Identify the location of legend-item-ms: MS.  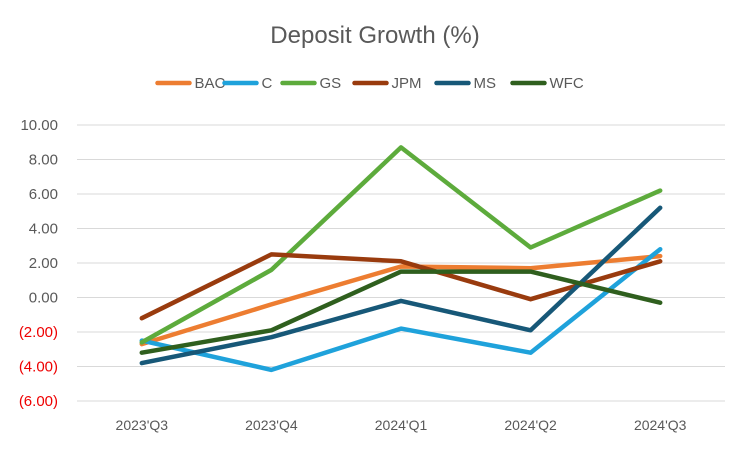
(465, 83).